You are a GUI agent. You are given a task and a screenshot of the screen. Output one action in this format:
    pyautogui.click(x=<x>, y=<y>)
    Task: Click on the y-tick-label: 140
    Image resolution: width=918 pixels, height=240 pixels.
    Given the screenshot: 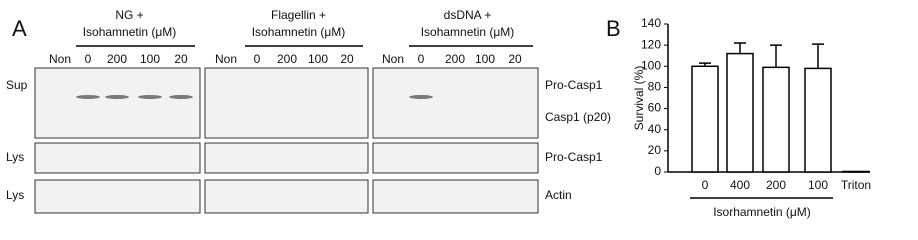 What is the action you would take?
    pyautogui.click(x=651, y=23)
    